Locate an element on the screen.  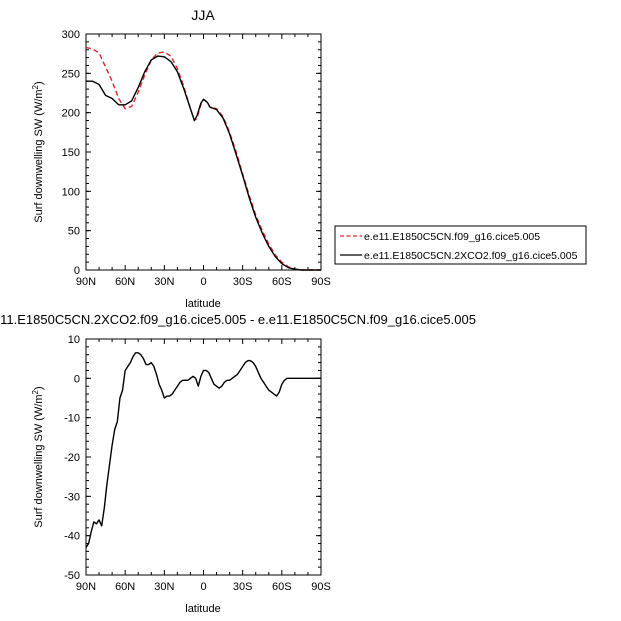
top-panel-title: JJA is located at coordinates (203, 15).